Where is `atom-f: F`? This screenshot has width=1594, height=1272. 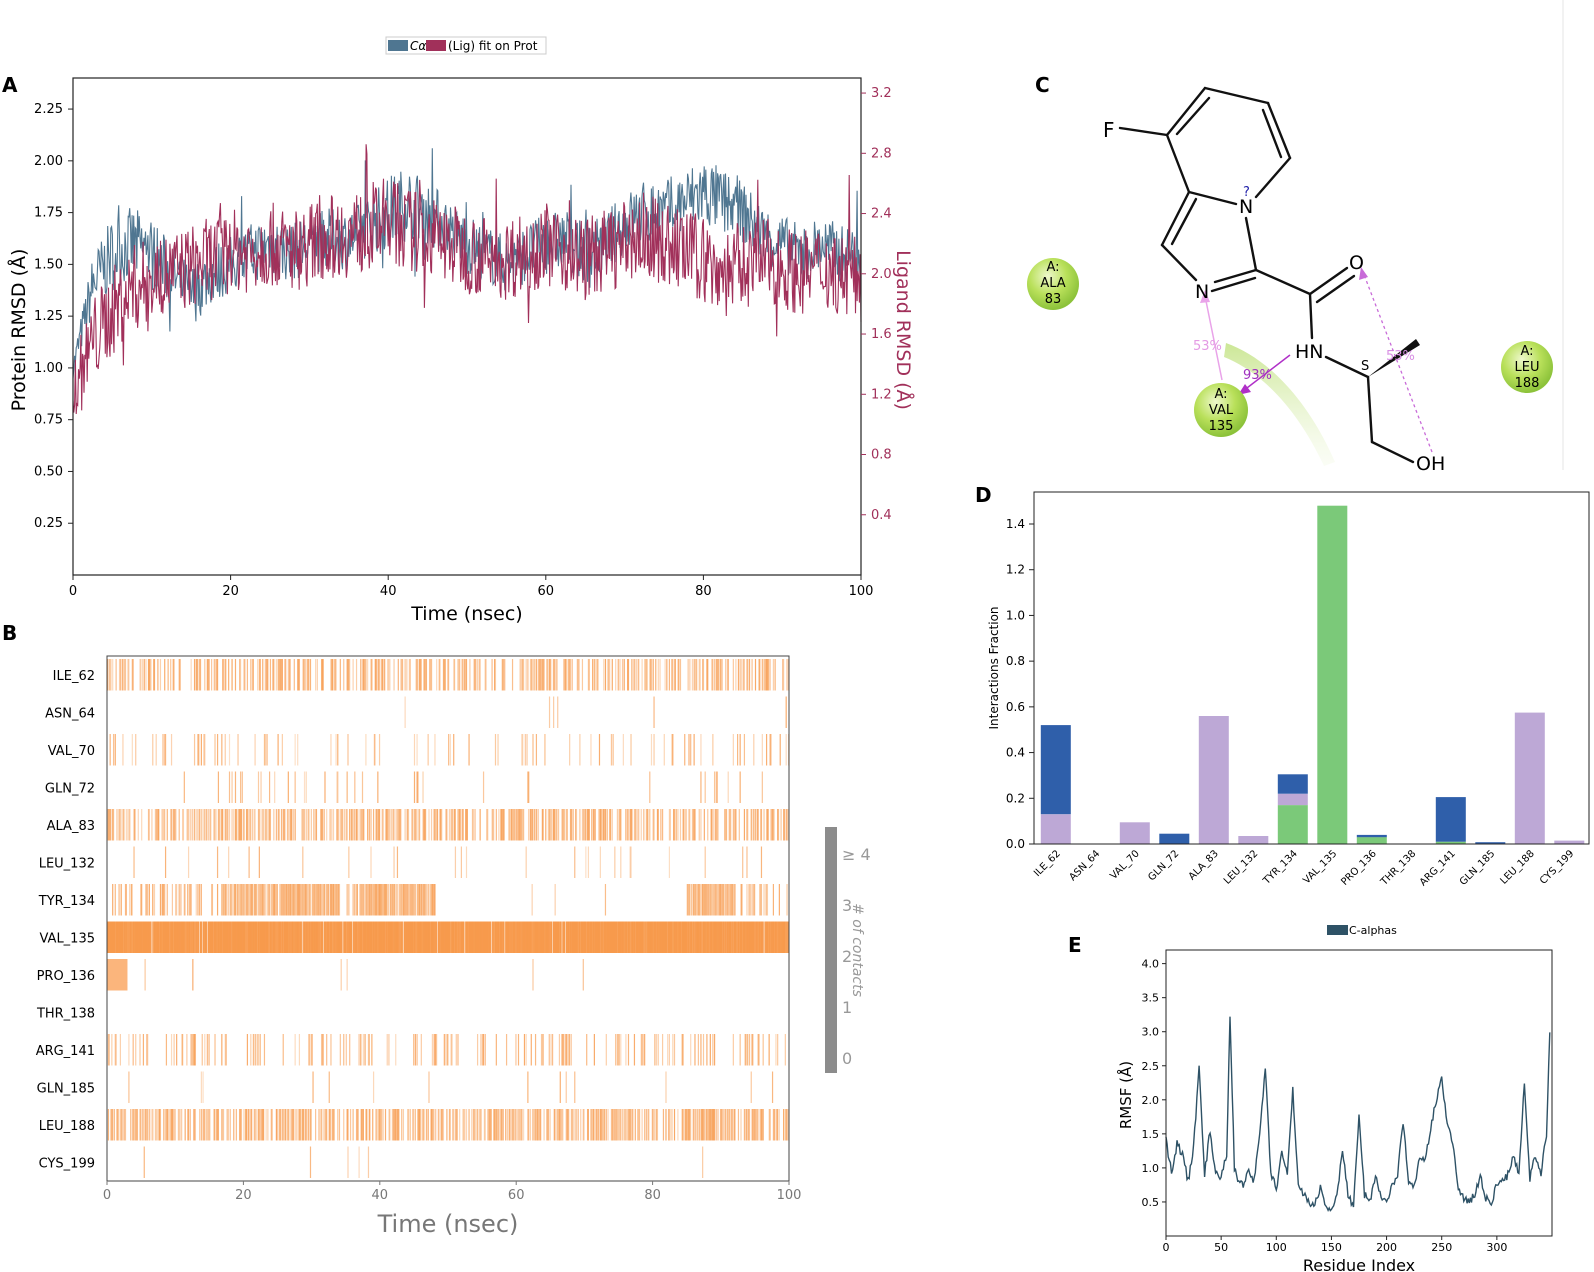 atom-f: F is located at coordinates (1109, 130).